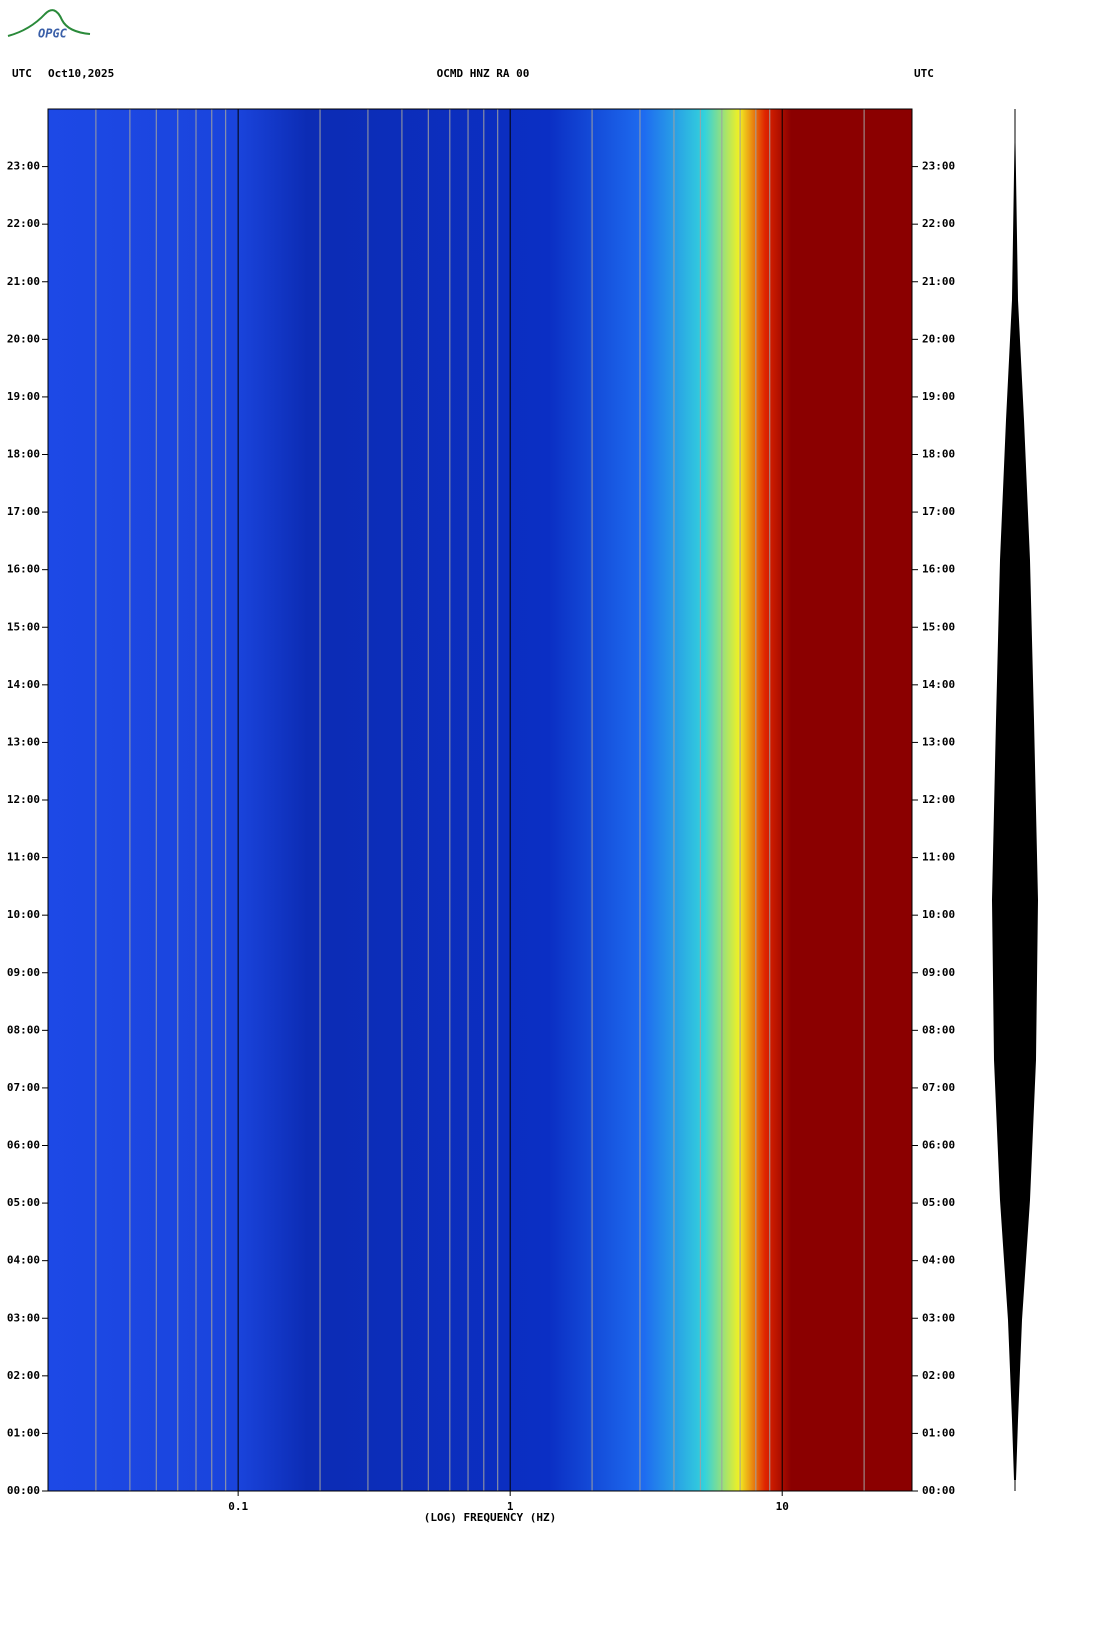  I want to click on y-tick-label: 19:00, so click(23, 396).